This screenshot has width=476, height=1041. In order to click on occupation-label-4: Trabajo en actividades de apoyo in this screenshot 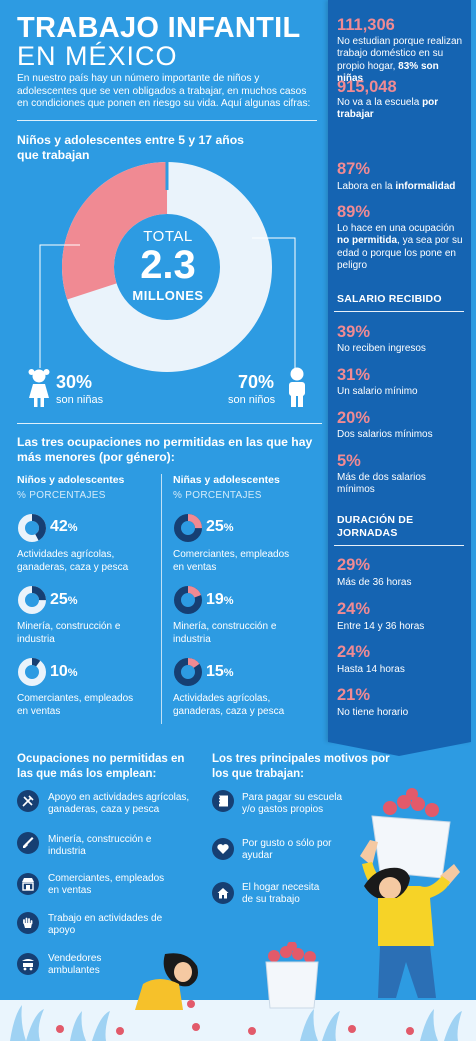, I will do `click(105, 925)`.